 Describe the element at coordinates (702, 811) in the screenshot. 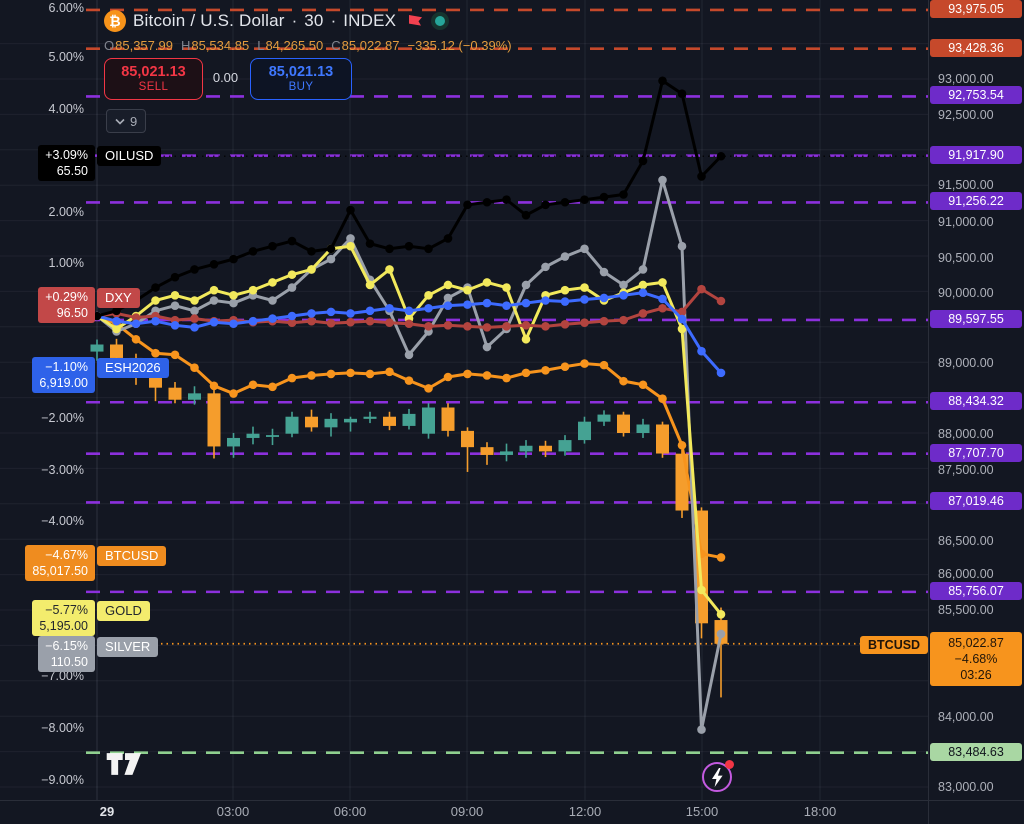

I see `time-axis-label: 15:00` at that location.